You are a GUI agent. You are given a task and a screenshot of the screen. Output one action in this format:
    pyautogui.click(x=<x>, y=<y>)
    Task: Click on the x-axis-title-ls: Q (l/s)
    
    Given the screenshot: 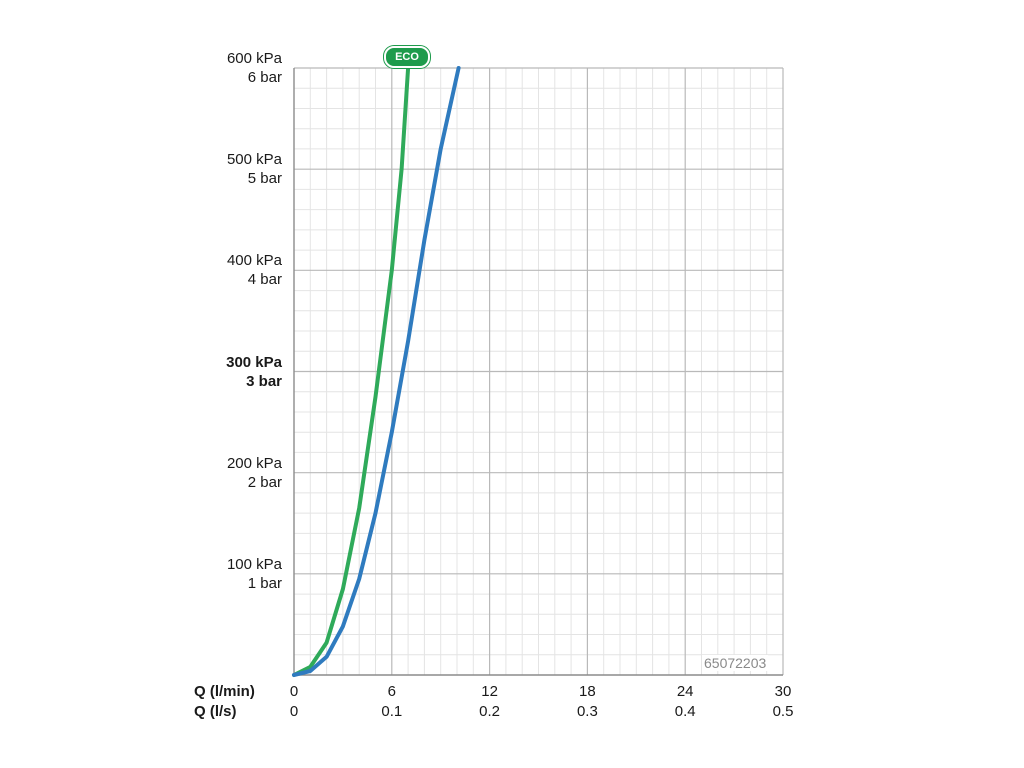 What is the action you would take?
    pyautogui.click(x=215, y=711)
    